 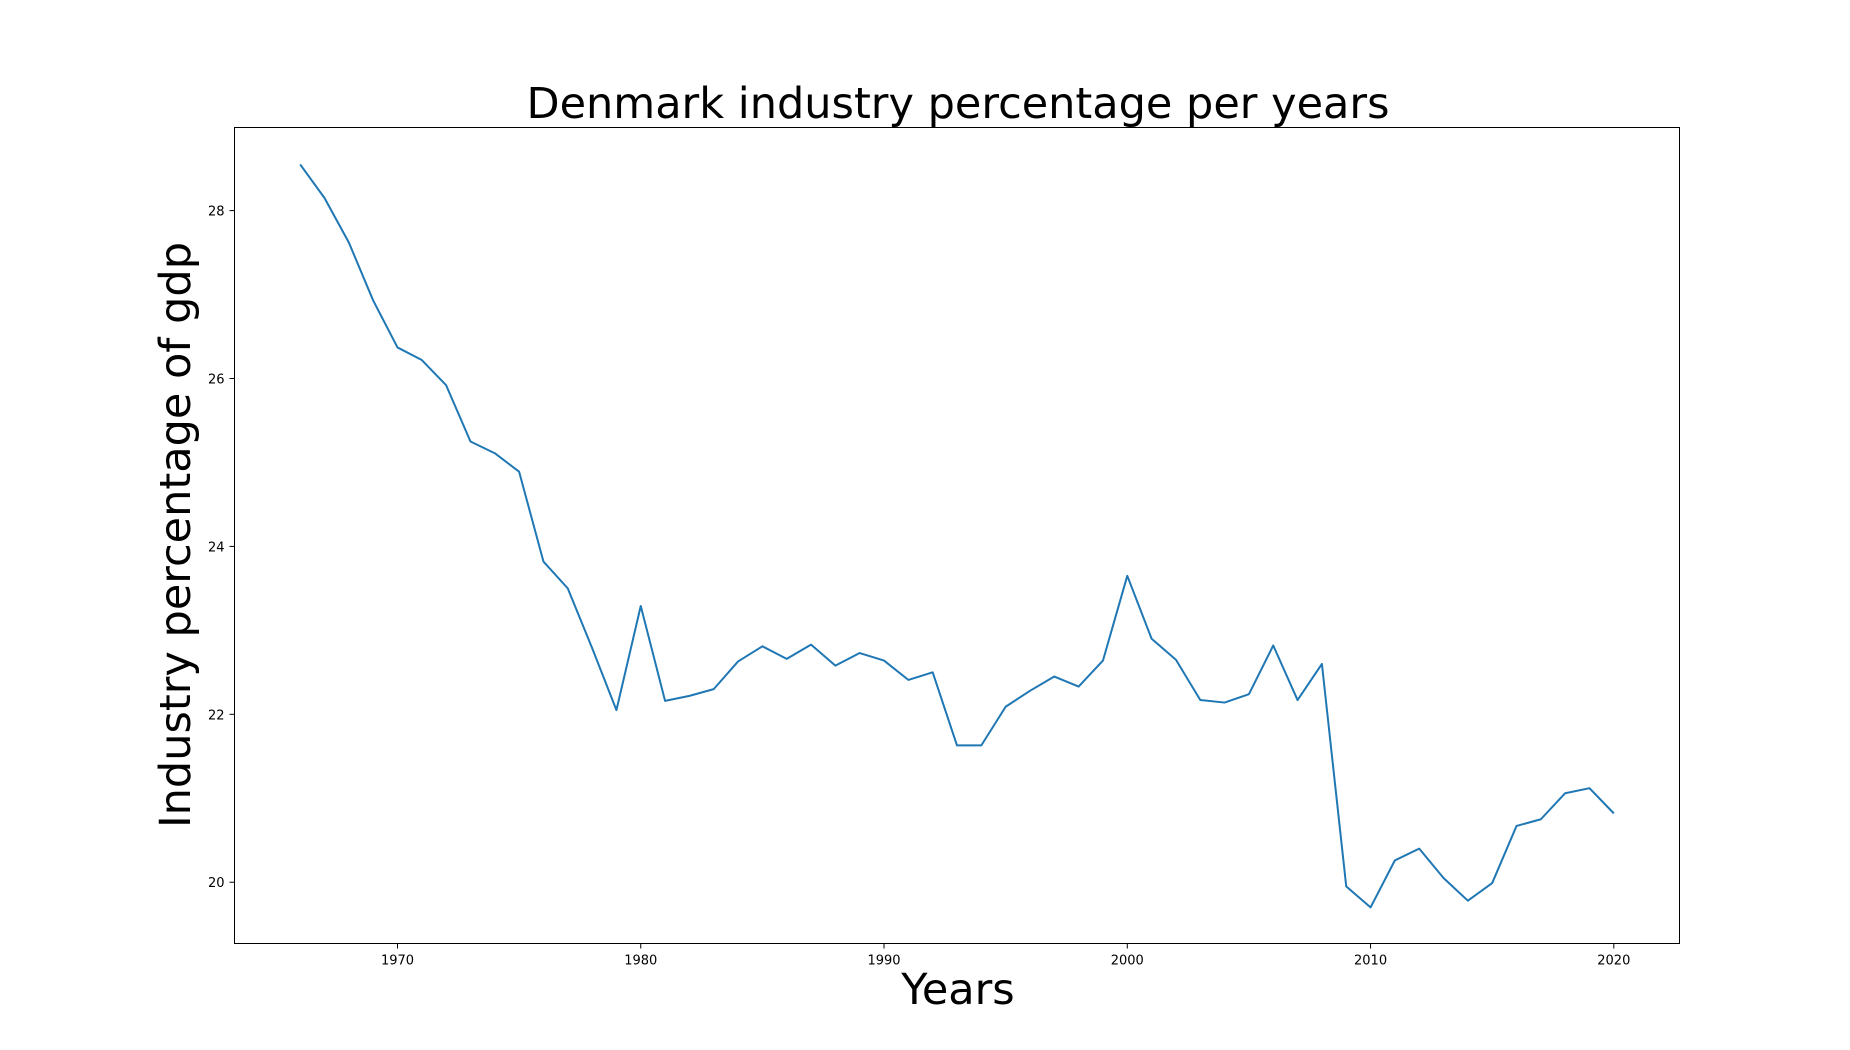 What do you see at coordinates (216, 547) in the screenshot?
I see `y-tick-label: 24` at bounding box center [216, 547].